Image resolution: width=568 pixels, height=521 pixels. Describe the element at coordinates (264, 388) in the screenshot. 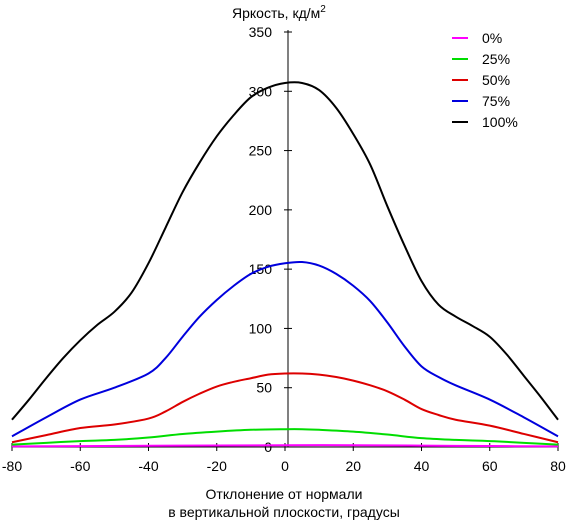

I see `y-tick-label: 50` at that location.